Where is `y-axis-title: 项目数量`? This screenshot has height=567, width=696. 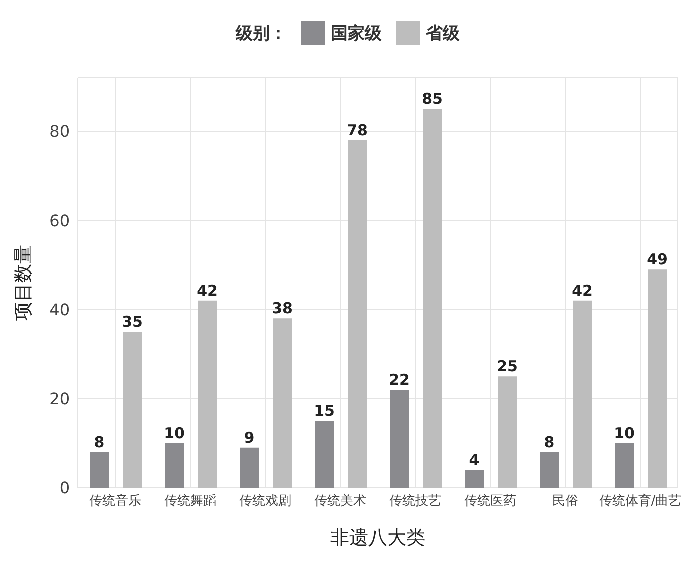
y-axis-title: 项目数量 is located at coordinates (23, 283).